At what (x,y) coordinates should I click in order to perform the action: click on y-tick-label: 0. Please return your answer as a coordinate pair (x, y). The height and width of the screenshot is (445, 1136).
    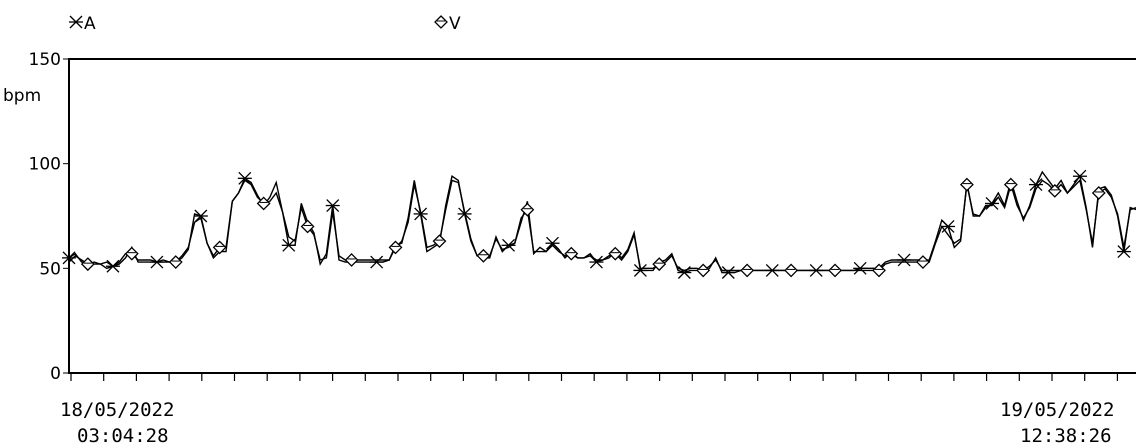
    Looking at the image, I should click on (55, 374).